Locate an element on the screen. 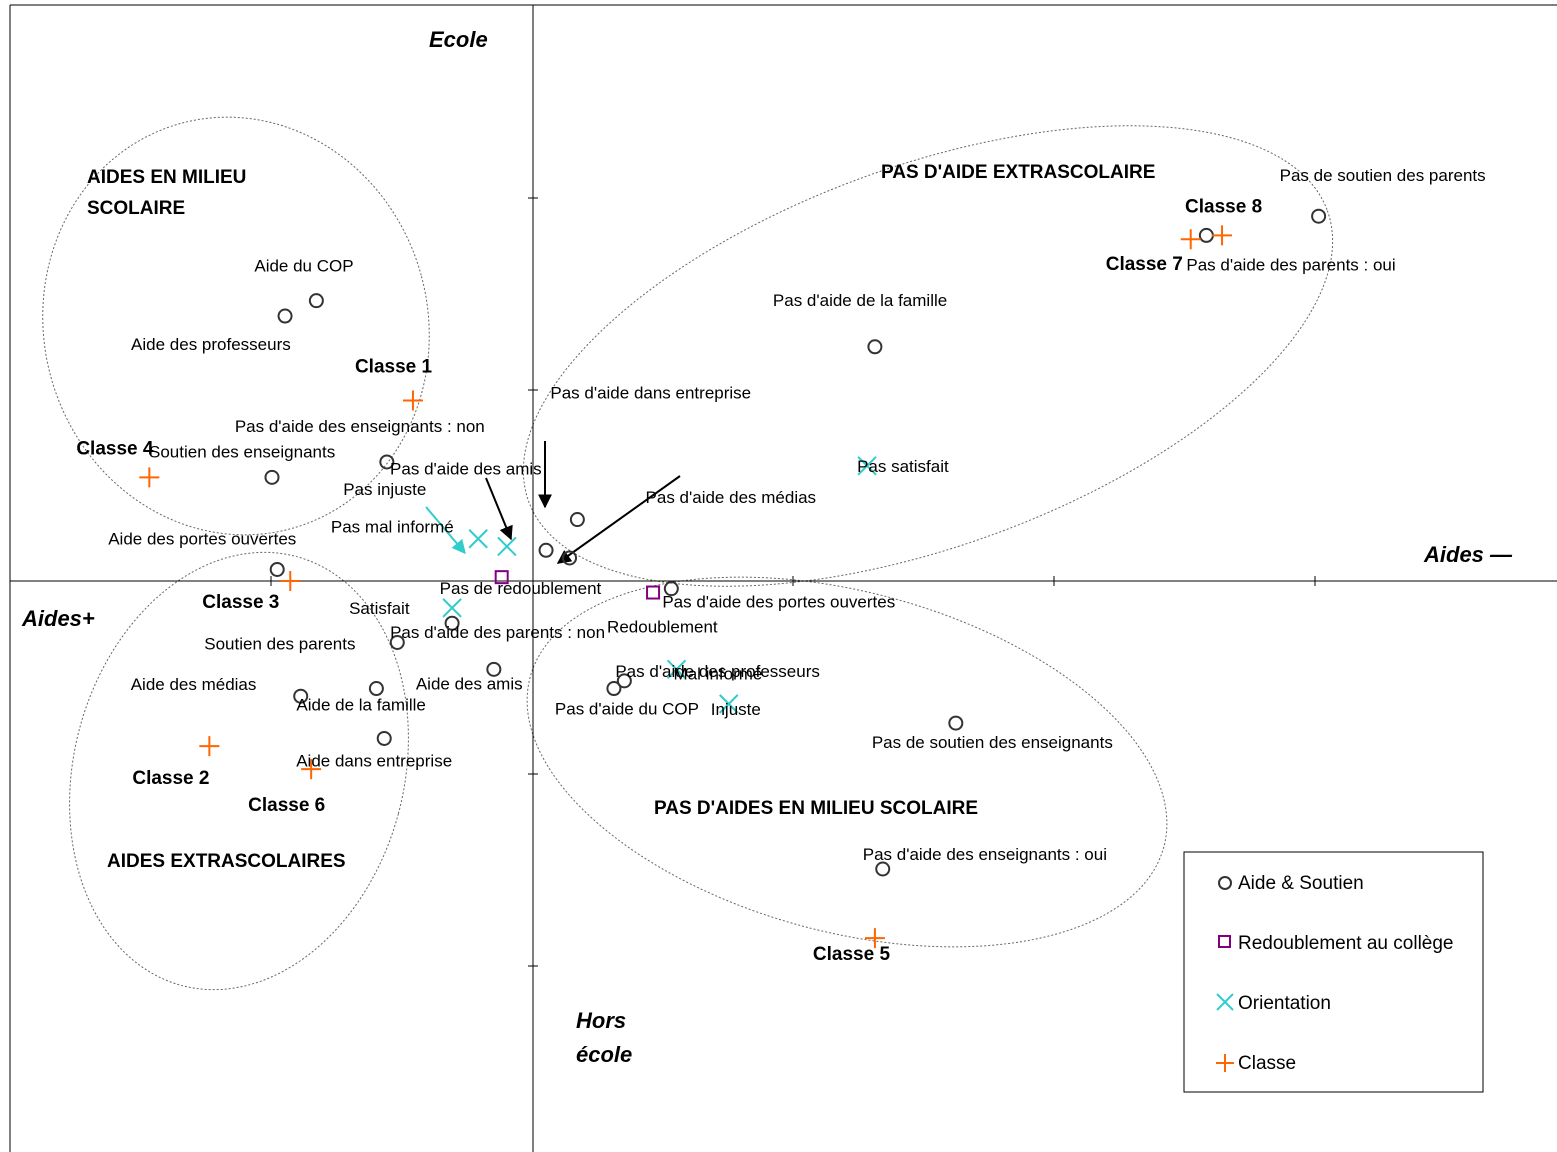 The height and width of the screenshot is (1152, 1557). ellipse-aides-extrascolaires is located at coordinates (239, 771).